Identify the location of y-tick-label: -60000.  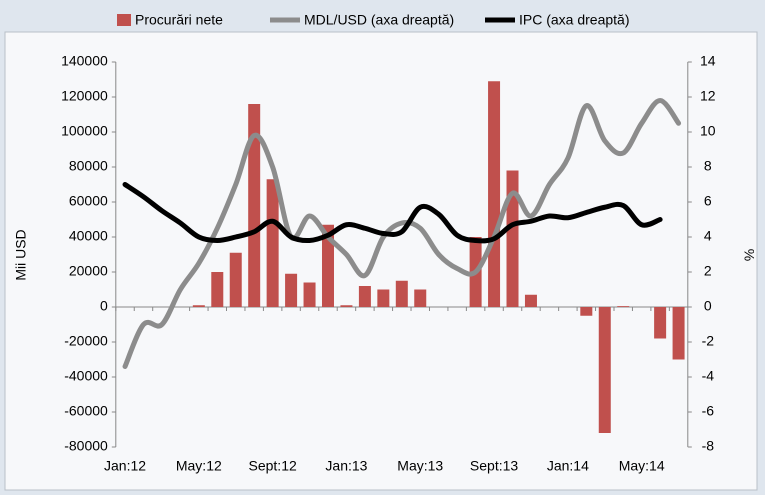
(86, 411).